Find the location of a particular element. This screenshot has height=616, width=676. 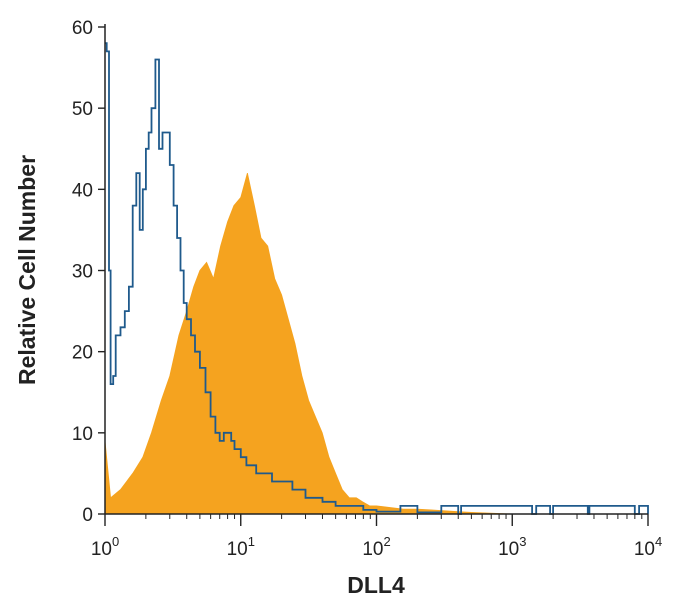

y-tick-label: 40 is located at coordinates (82, 190).